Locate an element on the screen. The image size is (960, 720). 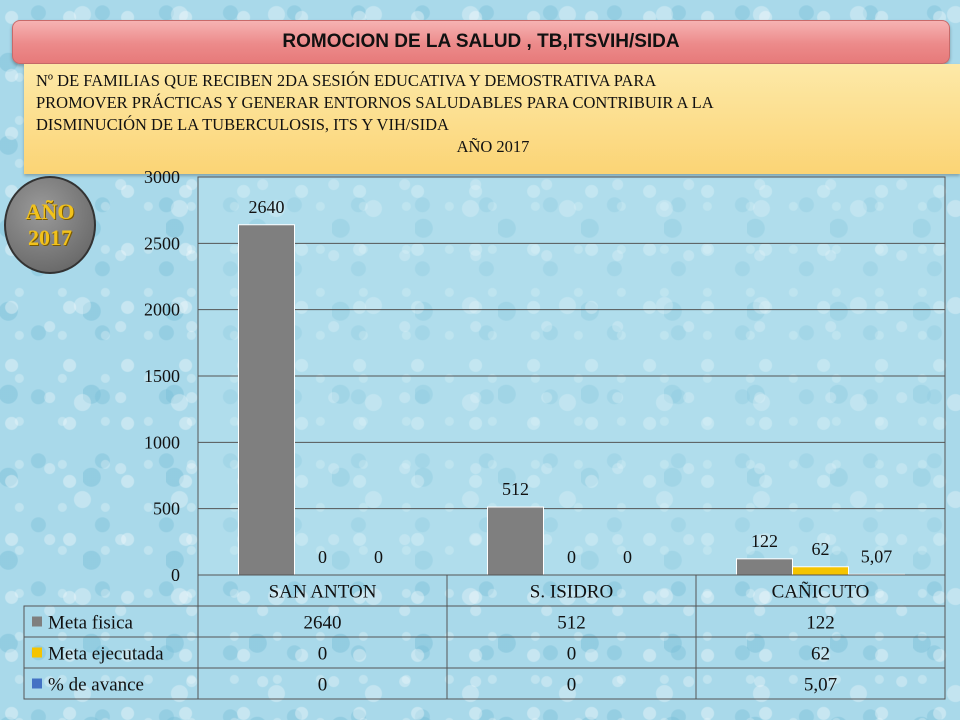
year-badge-line-2: 2017 is located at coordinates (50, 237).